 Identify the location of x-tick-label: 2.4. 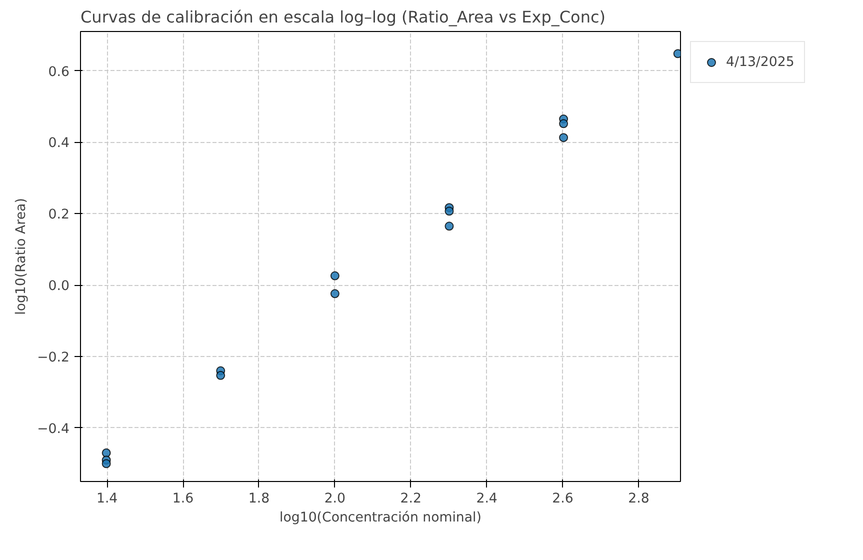
(487, 499).